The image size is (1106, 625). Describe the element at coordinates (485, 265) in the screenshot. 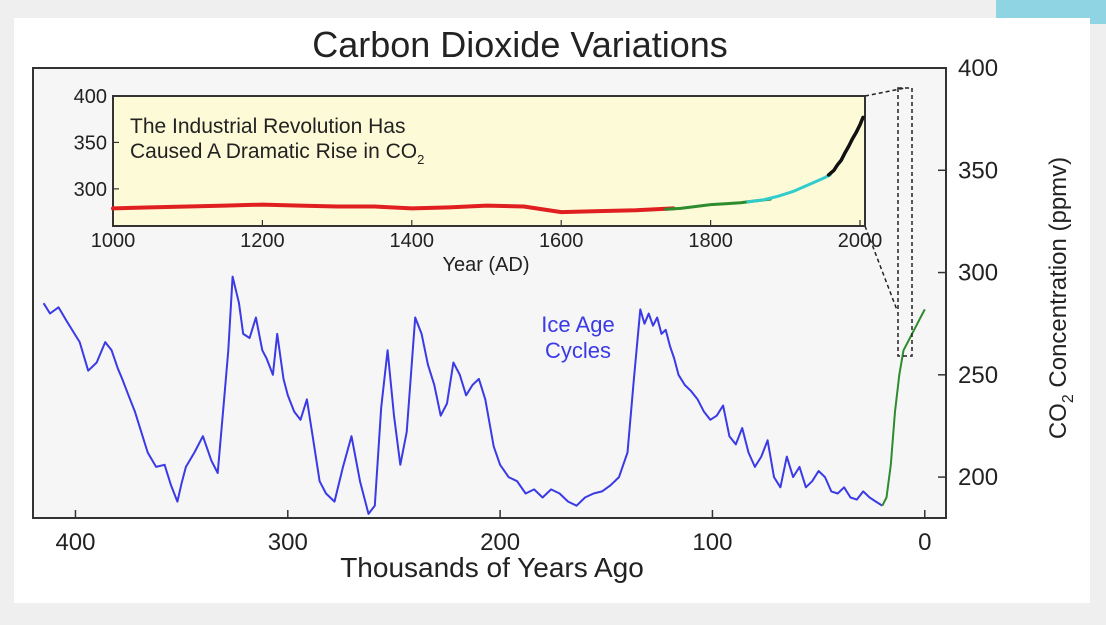

I see `inset-x-axis-label: Year (AD)` at that location.